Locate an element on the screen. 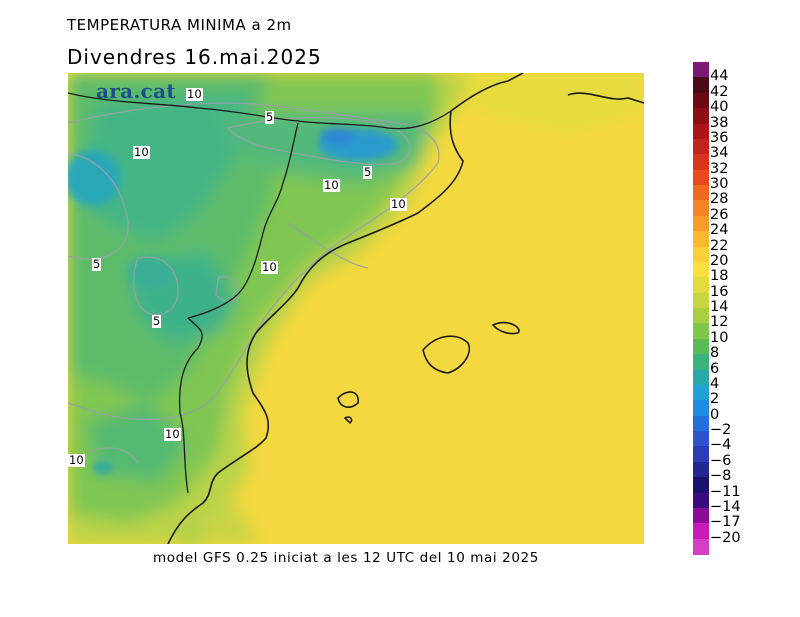 This screenshot has width=800, height=617. colorbar-label: 40 is located at coordinates (719, 107).